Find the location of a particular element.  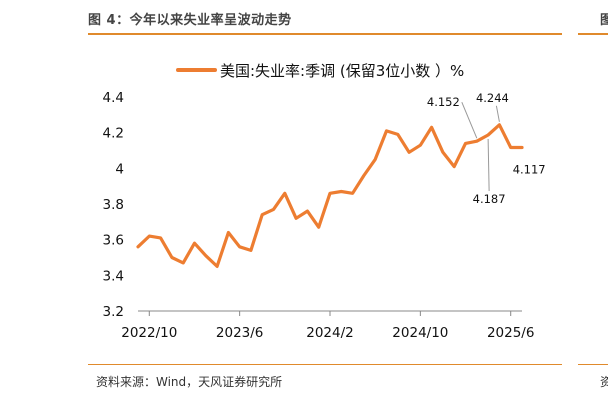

legend-label: 美国:失业率:季调 (保留3位小数 ）% is located at coordinates (342, 71).